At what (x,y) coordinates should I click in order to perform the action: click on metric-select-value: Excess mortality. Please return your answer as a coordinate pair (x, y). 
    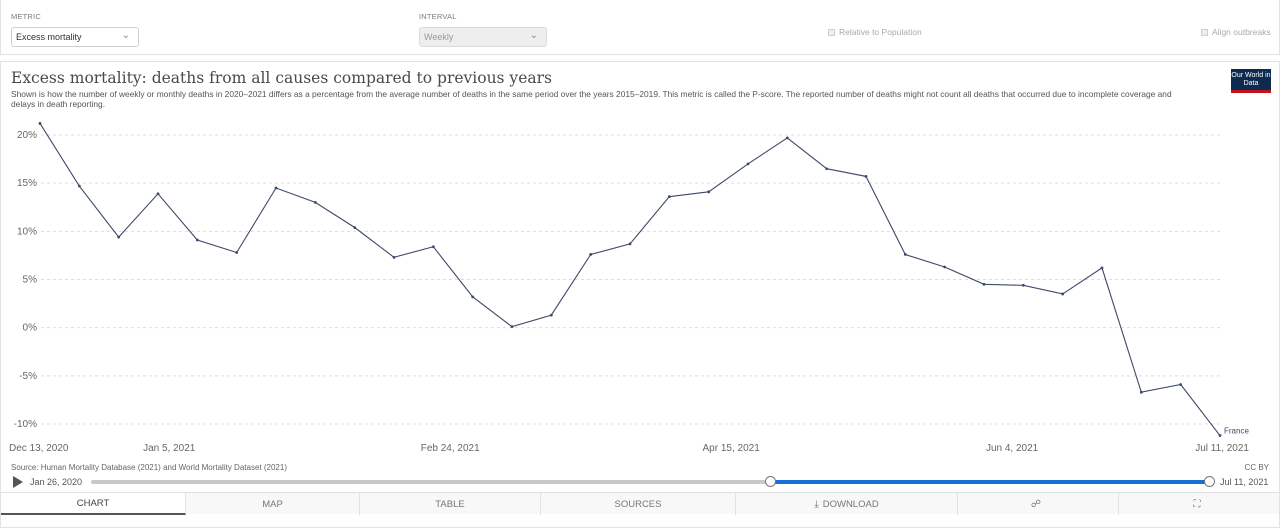
    Looking at the image, I should click on (49, 37).